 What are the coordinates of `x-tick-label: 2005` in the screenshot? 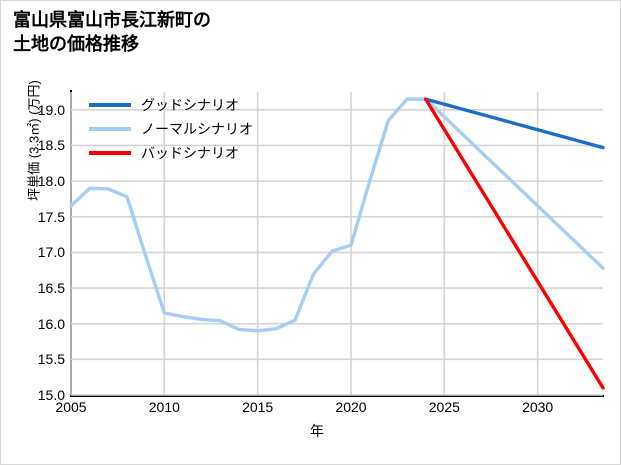 It's located at (71, 407).